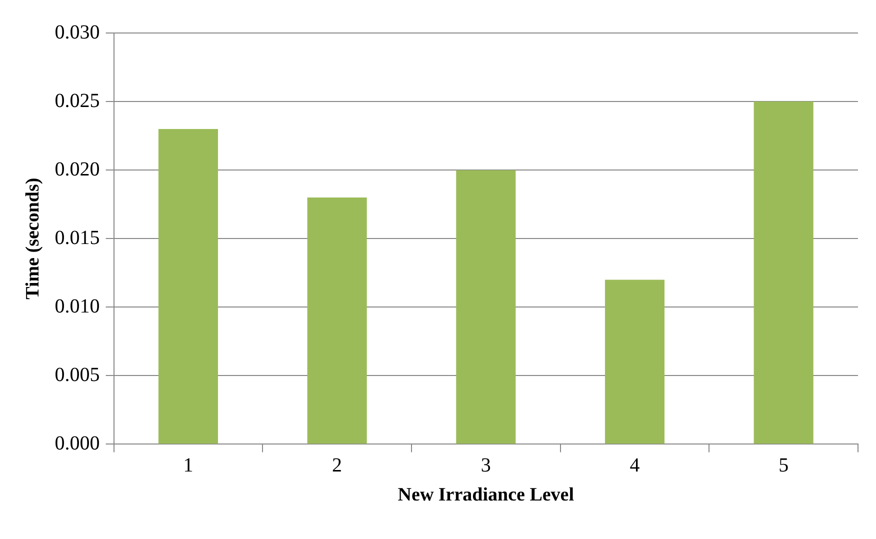 The height and width of the screenshot is (539, 876). What do you see at coordinates (77, 237) in the screenshot?
I see `y-tick-label: 0.015` at bounding box center [77, 237].